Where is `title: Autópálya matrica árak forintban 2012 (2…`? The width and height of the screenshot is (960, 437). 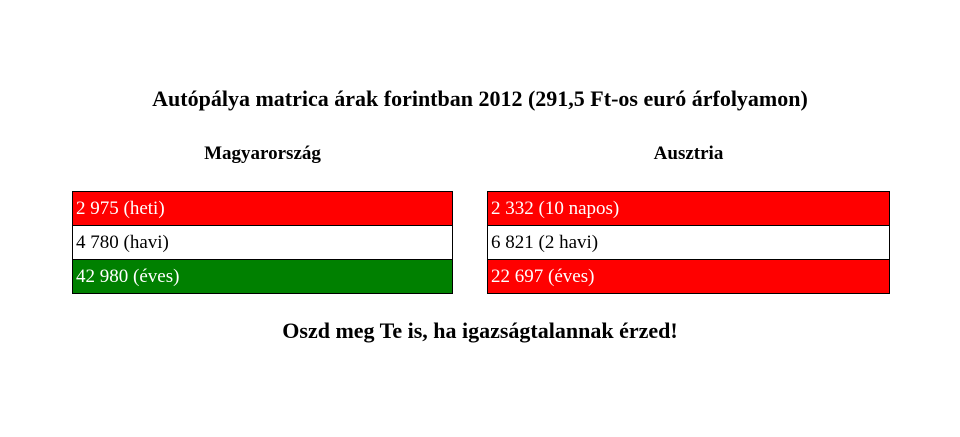 title: Autópálya matrica árak forintban 2012 (2… is located at coordinates (480, 98).